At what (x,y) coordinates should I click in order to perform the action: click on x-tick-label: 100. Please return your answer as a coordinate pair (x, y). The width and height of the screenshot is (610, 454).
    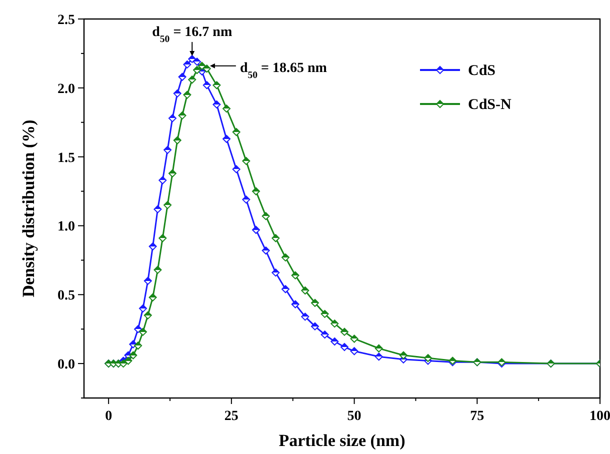
    Looking at the image, I should click on (600, 416).